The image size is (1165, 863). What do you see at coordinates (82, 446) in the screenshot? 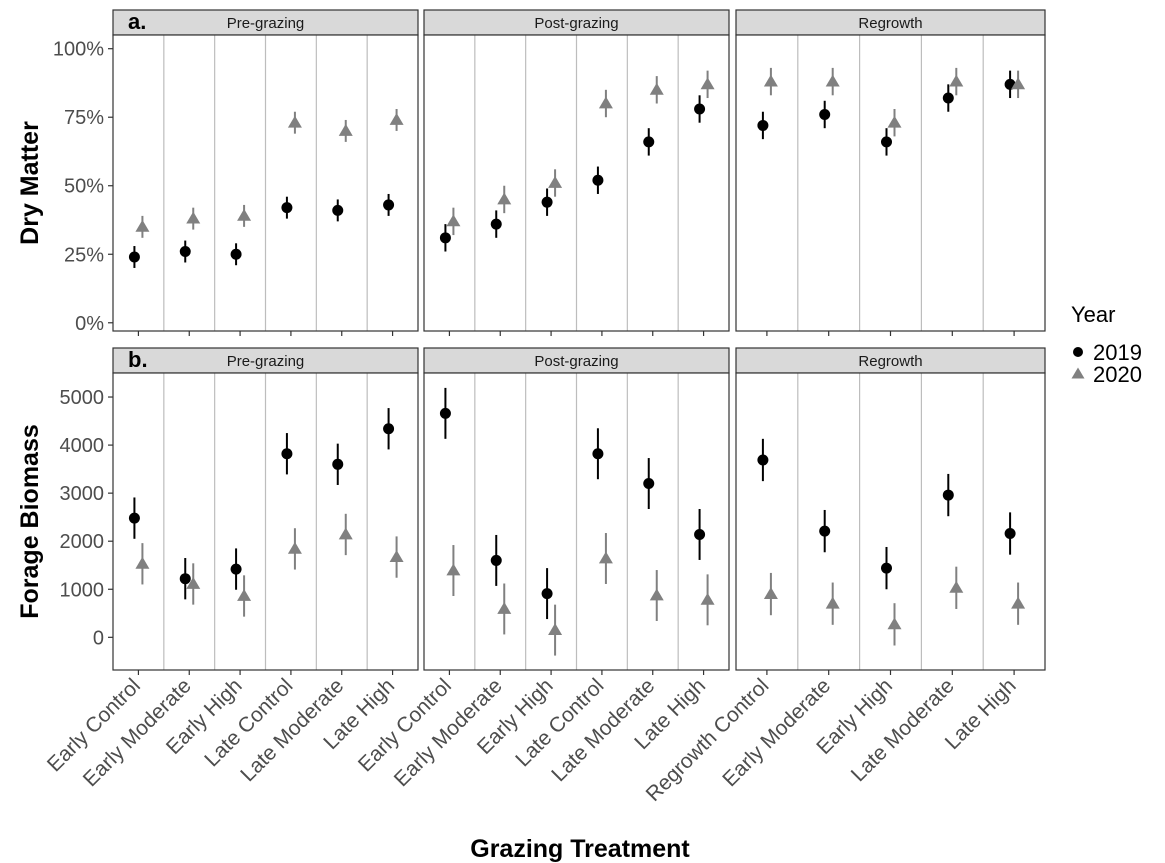
I see `y-tick-label: 4000` at bounding box center [82, 446].